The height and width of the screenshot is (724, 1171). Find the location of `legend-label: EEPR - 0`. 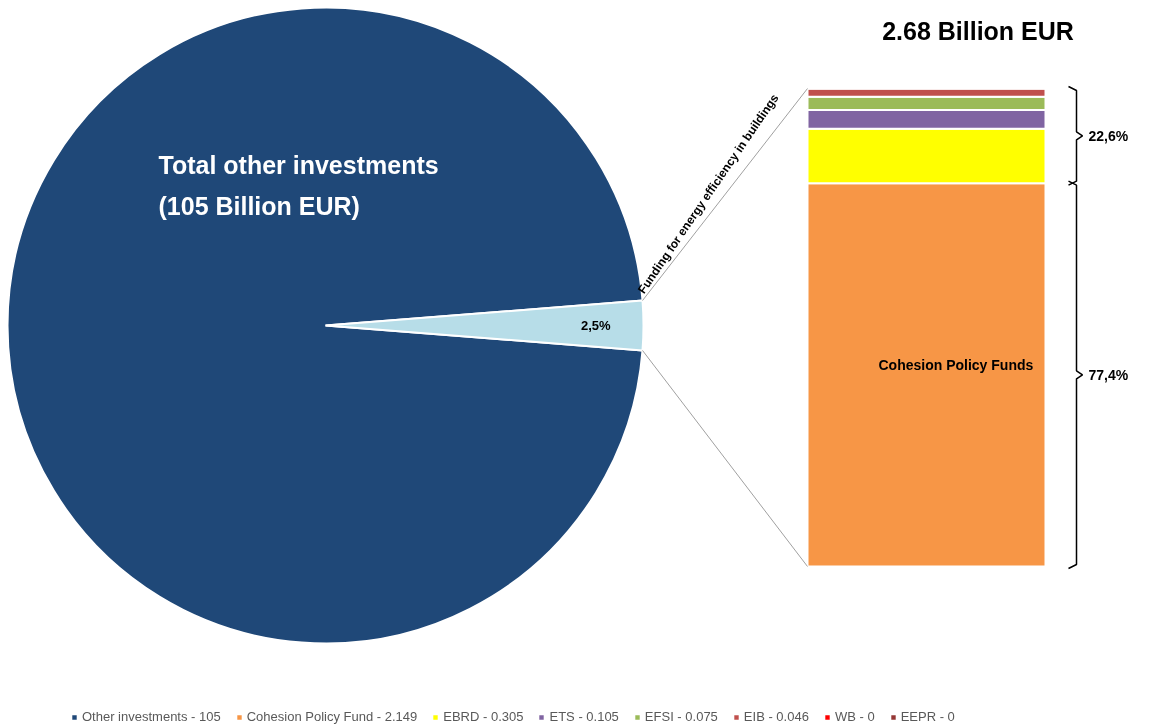

legend-label: EEPR - 0 is located at coordinates (927, 716).